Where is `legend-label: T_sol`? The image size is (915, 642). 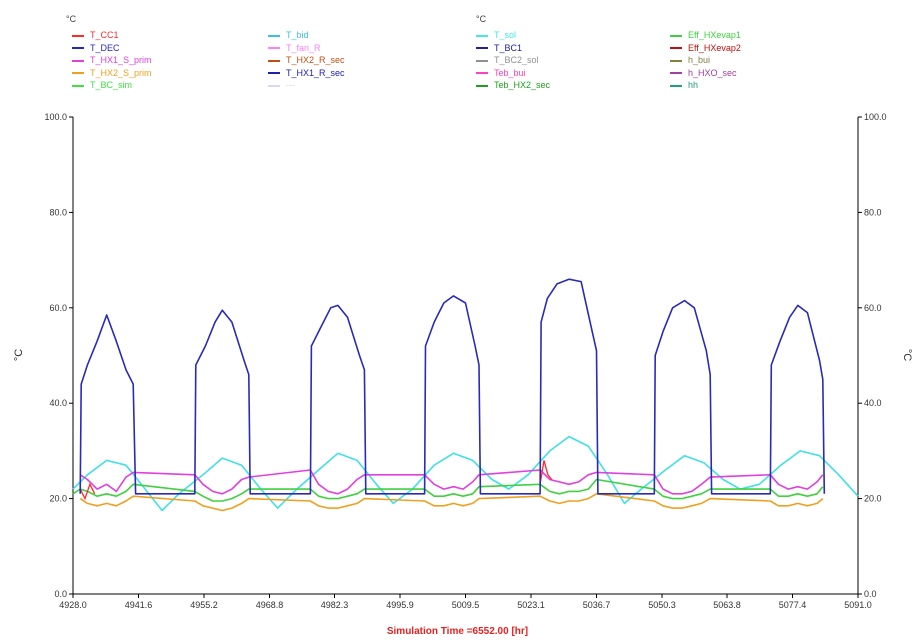 legend-label: T_sol is located at coordinates (505, 35).